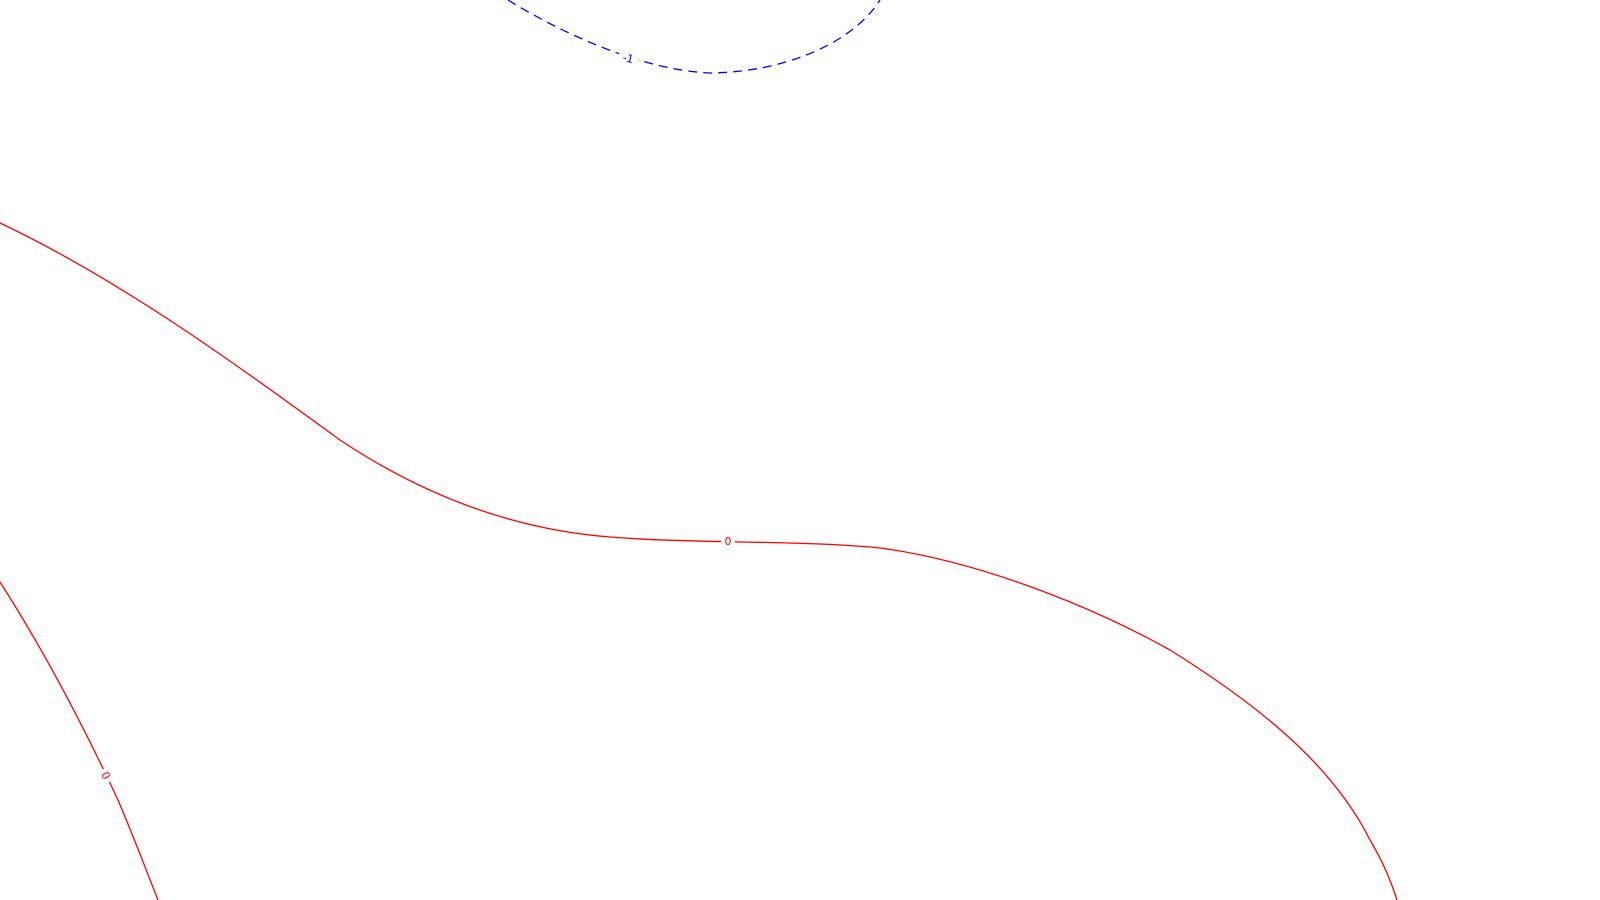 Image resolution: width=1600 pixels, height=900 pixels. What do you see at coordinates (79, 740) in the screenshot?
I see `contour-line-zero` at bounding box center [79, 740].